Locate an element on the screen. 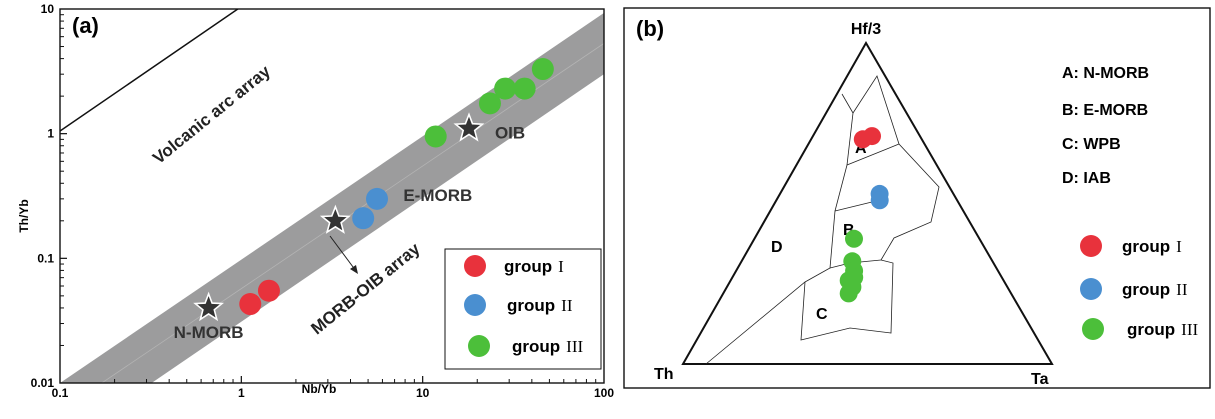 The height and width of the screenshot is (419, 1215). ternary-data-points is located at coordinates (864, 215).